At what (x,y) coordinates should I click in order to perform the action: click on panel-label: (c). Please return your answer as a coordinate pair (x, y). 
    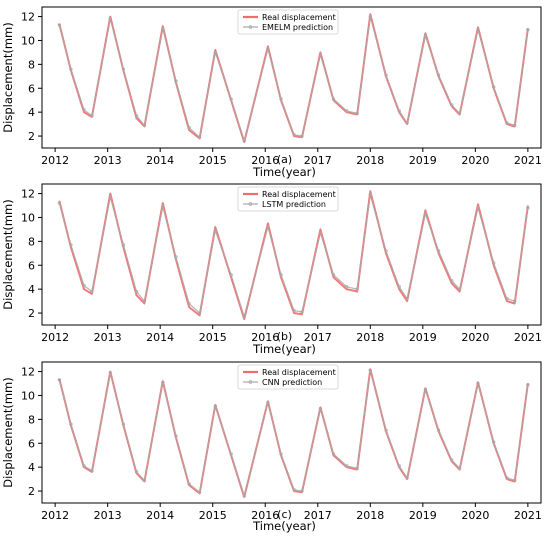
    Looking at the image, I should click on (284, 514).